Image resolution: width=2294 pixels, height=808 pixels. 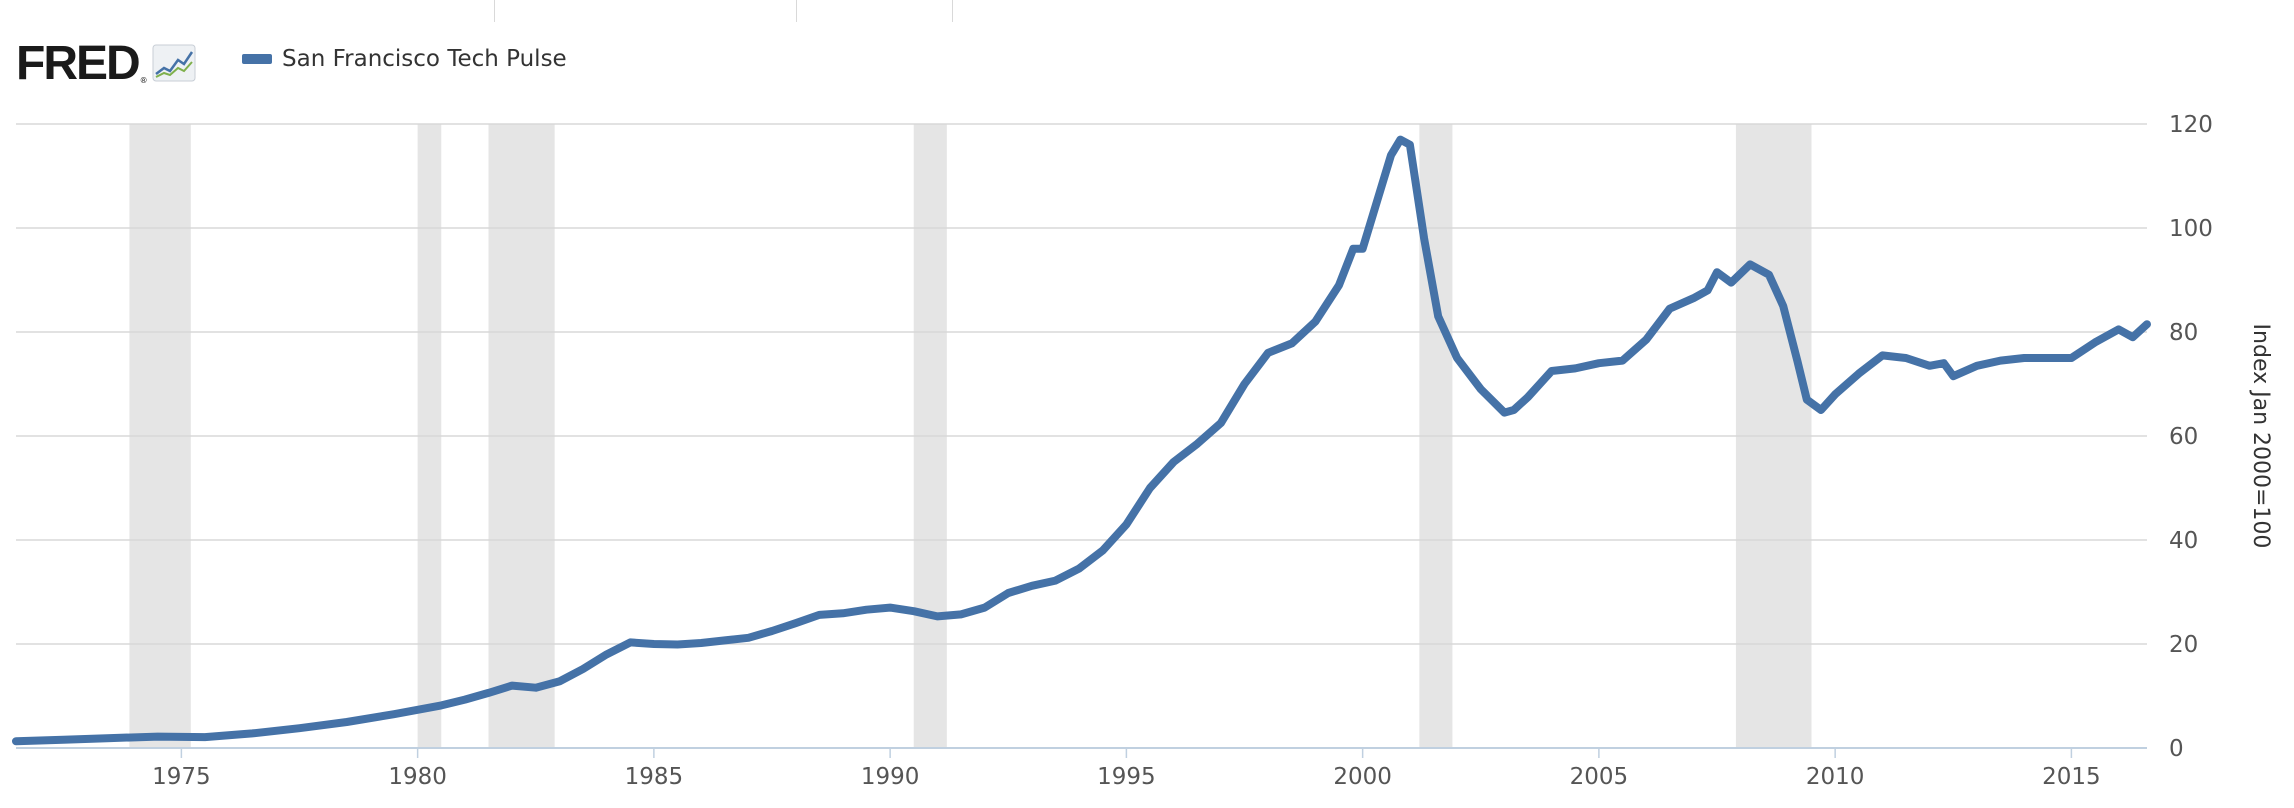 I want to click on y-tick-label: 80, so click(x=2183, y=333).